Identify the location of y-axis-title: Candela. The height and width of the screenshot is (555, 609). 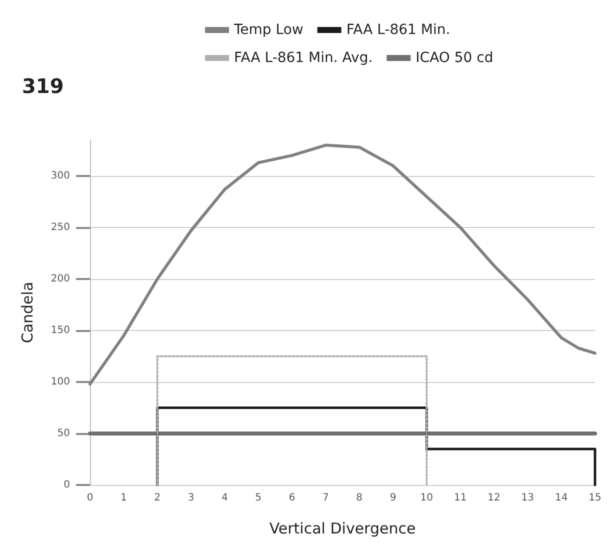
(27, 313).